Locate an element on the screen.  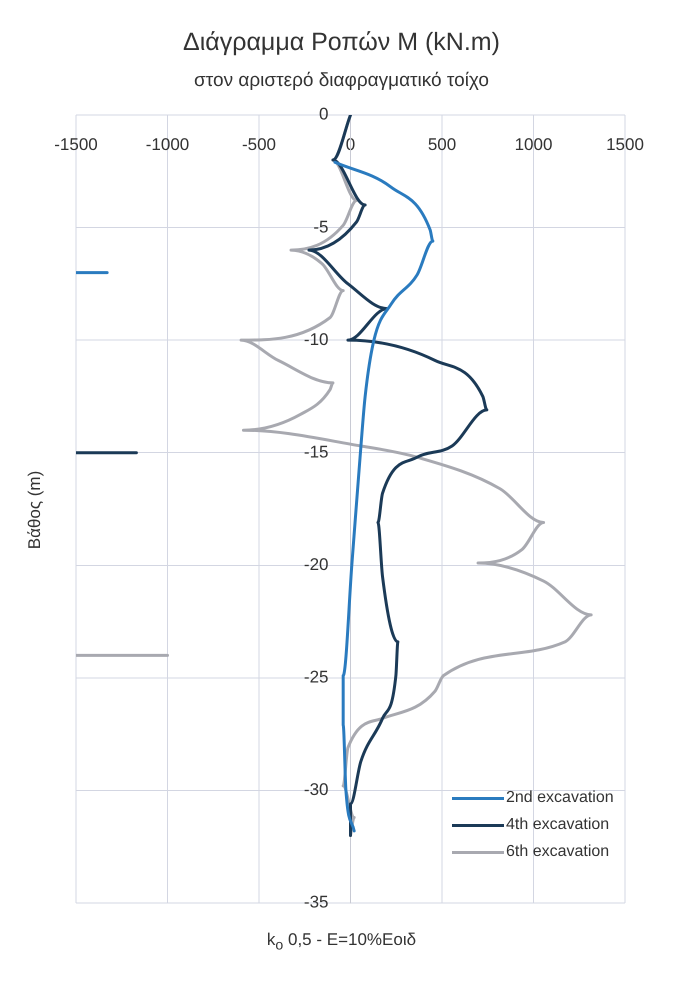
chart-title: Διάγραμμα Ροπών Μ (kN.m) is located at coordinates (341, 42).